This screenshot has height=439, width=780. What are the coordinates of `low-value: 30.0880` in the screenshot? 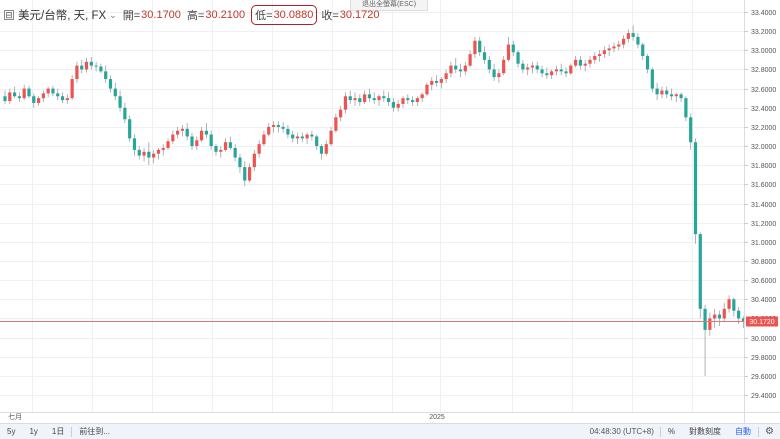 It's located at (293, 15).